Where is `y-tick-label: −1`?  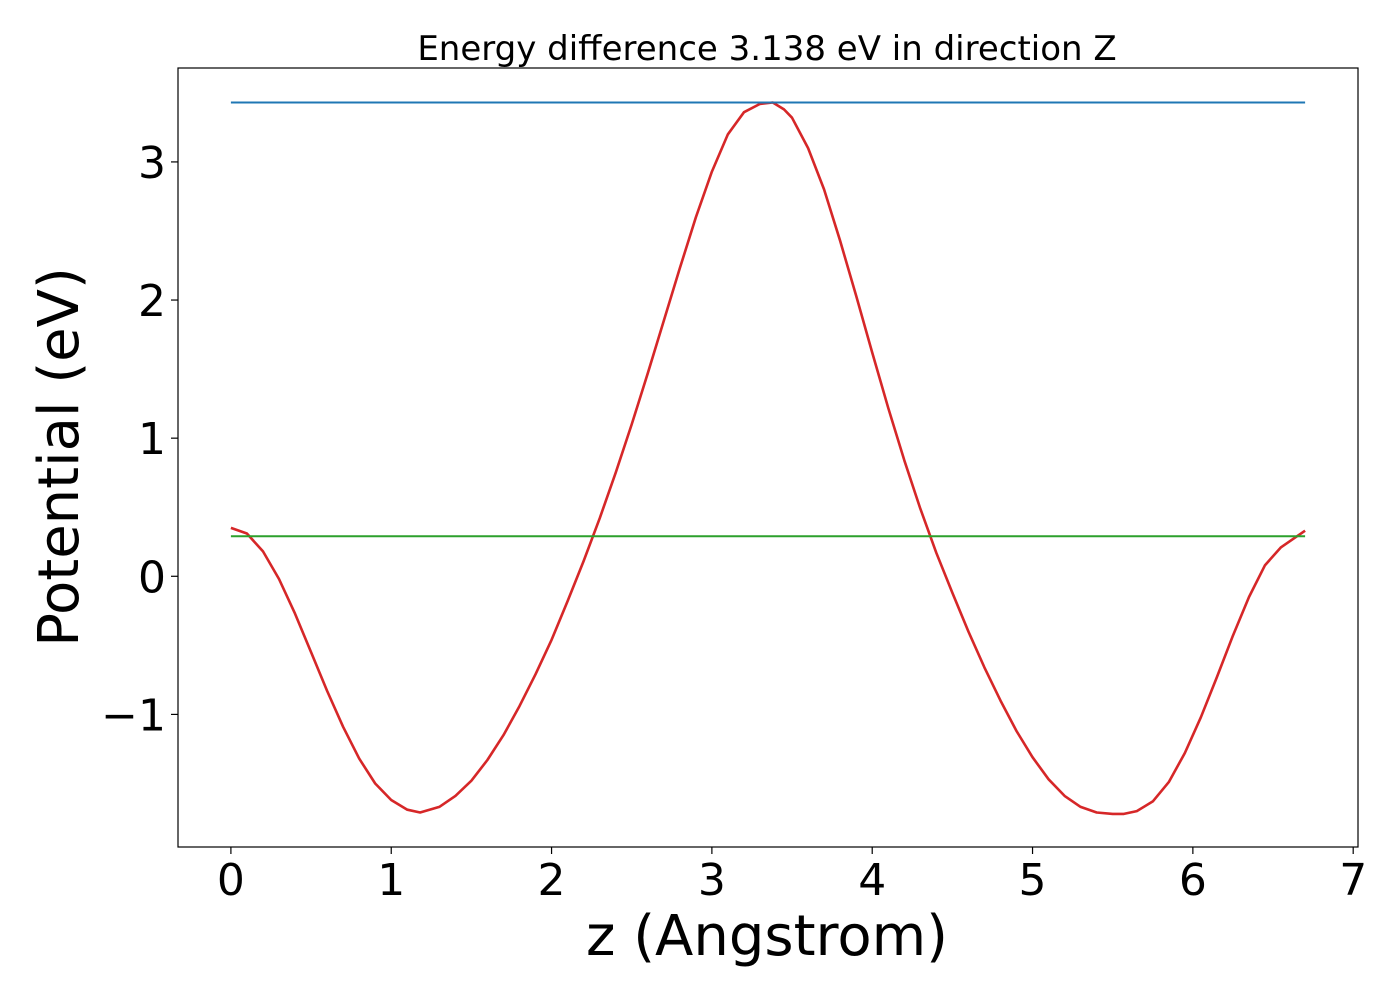
y-tick-label: −1 is located at coordinates (133, 715).